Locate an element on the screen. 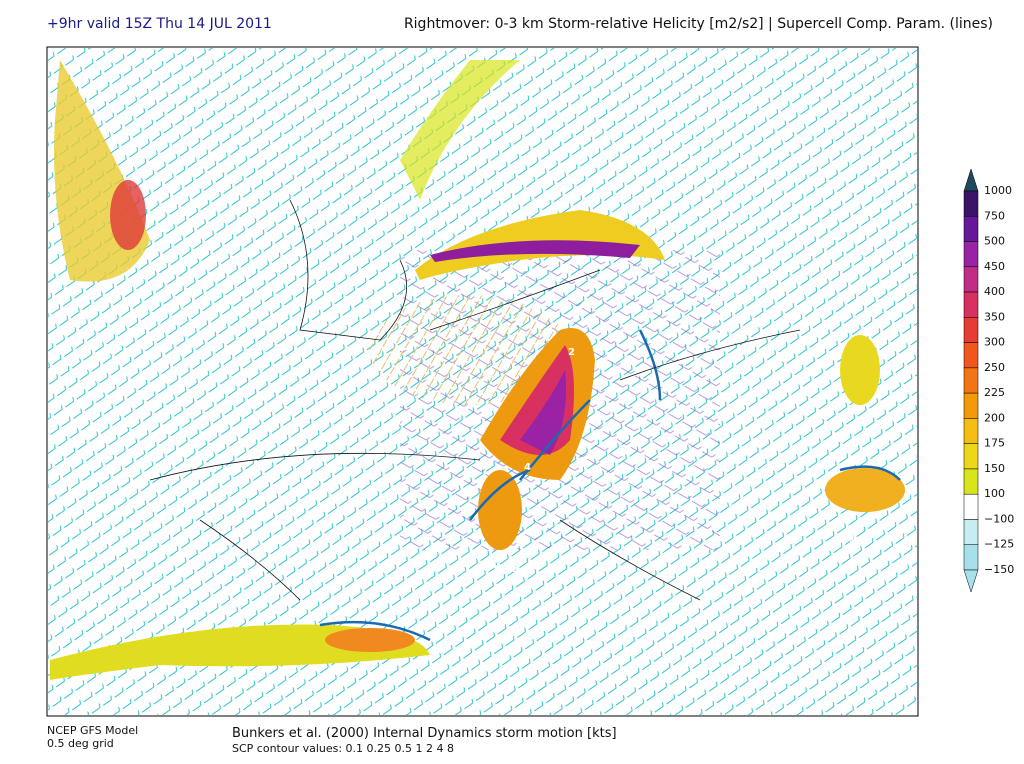 Image resolution: width=1024 pixels, height=764 pixels. colorbar-label: −125 is located at coordinates (999, 544).